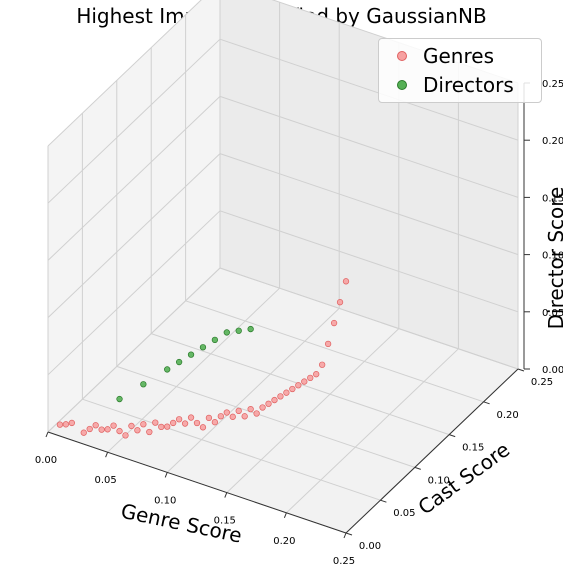 This screenshot has height=579, width=563. Describe the element at coordinates (552, 313) in the screenshot. I see `z-tick-label: 0.05` at that location.